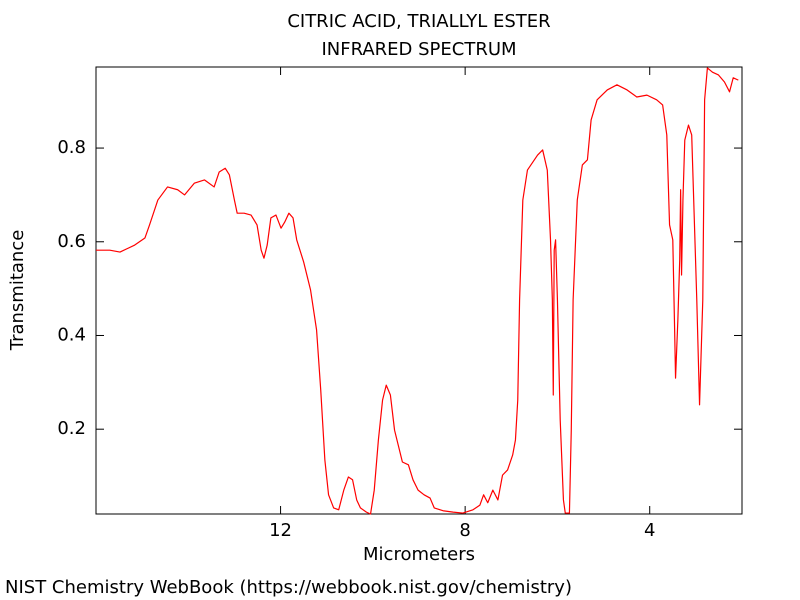  I want to click on x-tick-label: 4, so click(649, 530).